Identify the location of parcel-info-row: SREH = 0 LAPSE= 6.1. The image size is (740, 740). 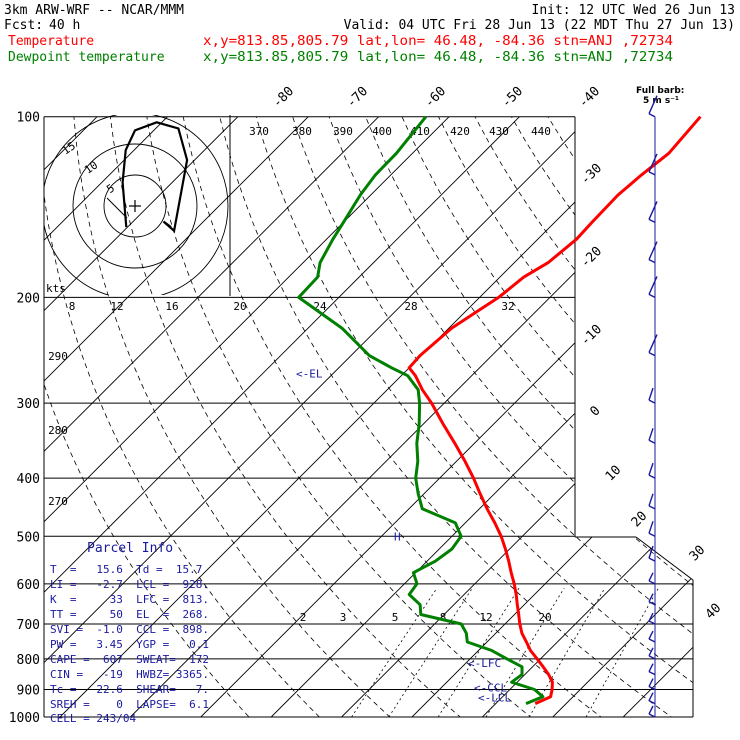
(129, 704).